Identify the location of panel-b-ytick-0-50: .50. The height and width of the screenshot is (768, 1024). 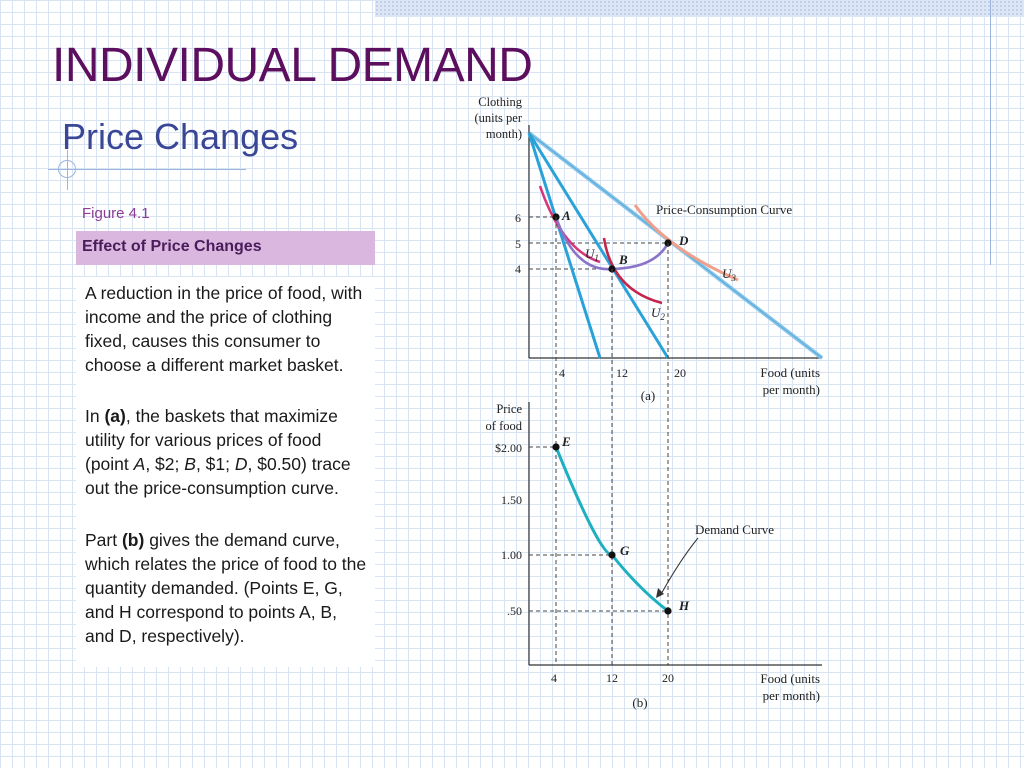
(514, 611).